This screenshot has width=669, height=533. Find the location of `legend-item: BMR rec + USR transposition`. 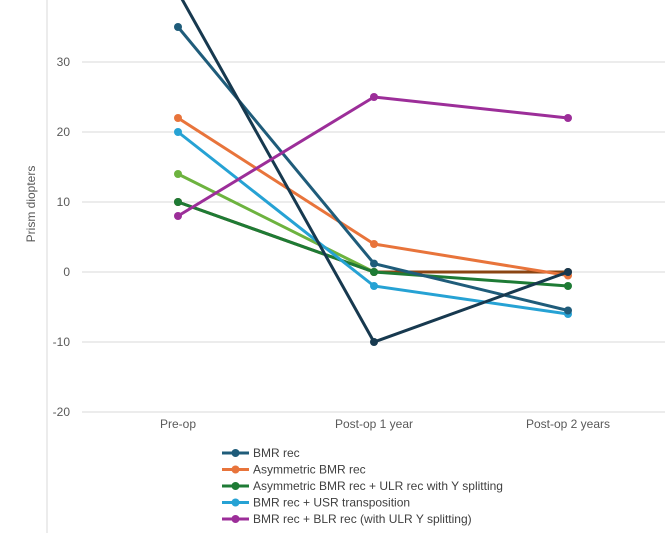

legend-item: BMR rec + USR transposition is located at coordinates (316, 503).